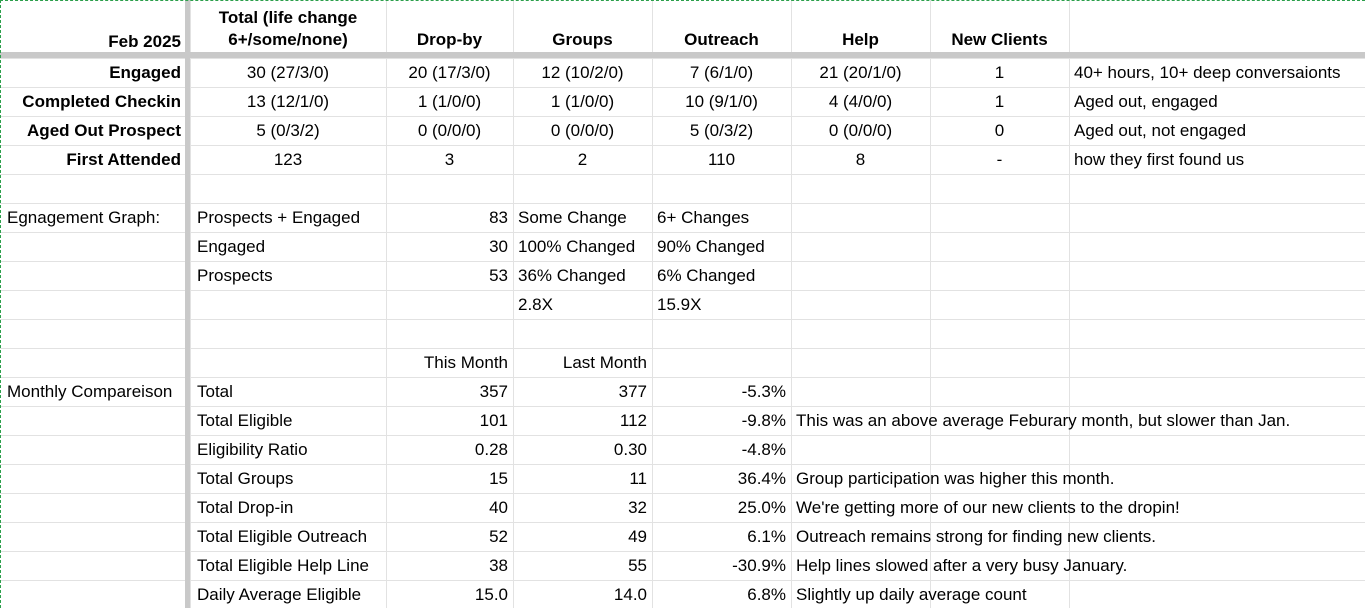  Describe the element at coordinates (637, 507) in the screenshot. I see `last-month-cell: 32` at that location.